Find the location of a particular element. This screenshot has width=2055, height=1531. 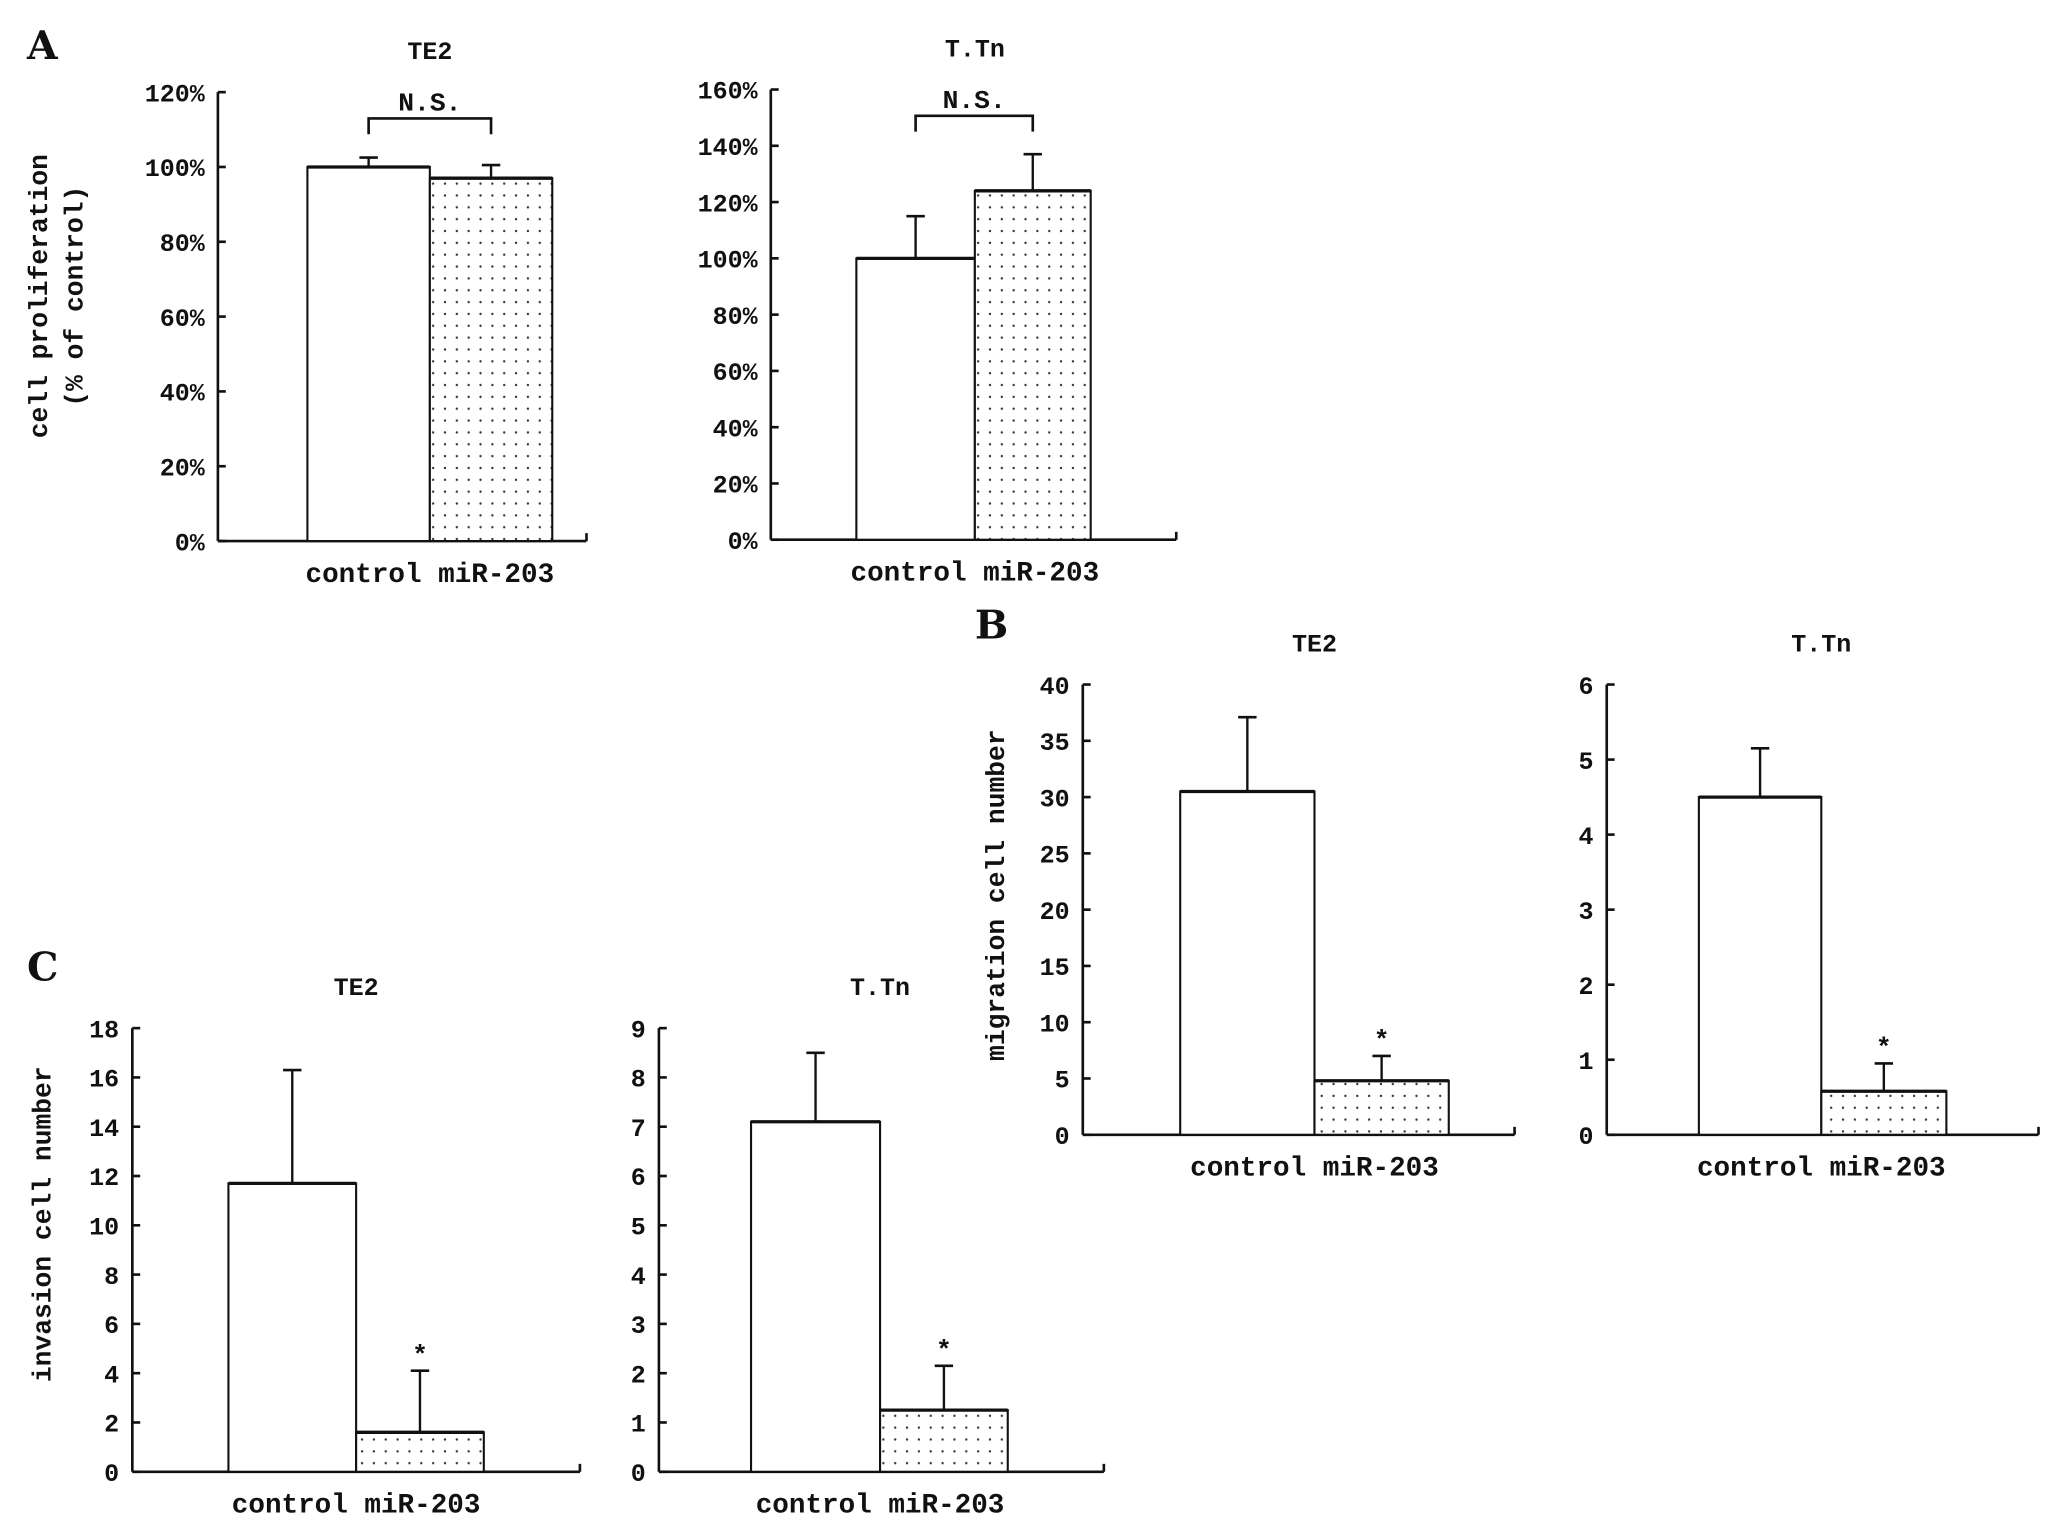

y-axis-label: invasion cell number is located at coordinates (44, 1224).